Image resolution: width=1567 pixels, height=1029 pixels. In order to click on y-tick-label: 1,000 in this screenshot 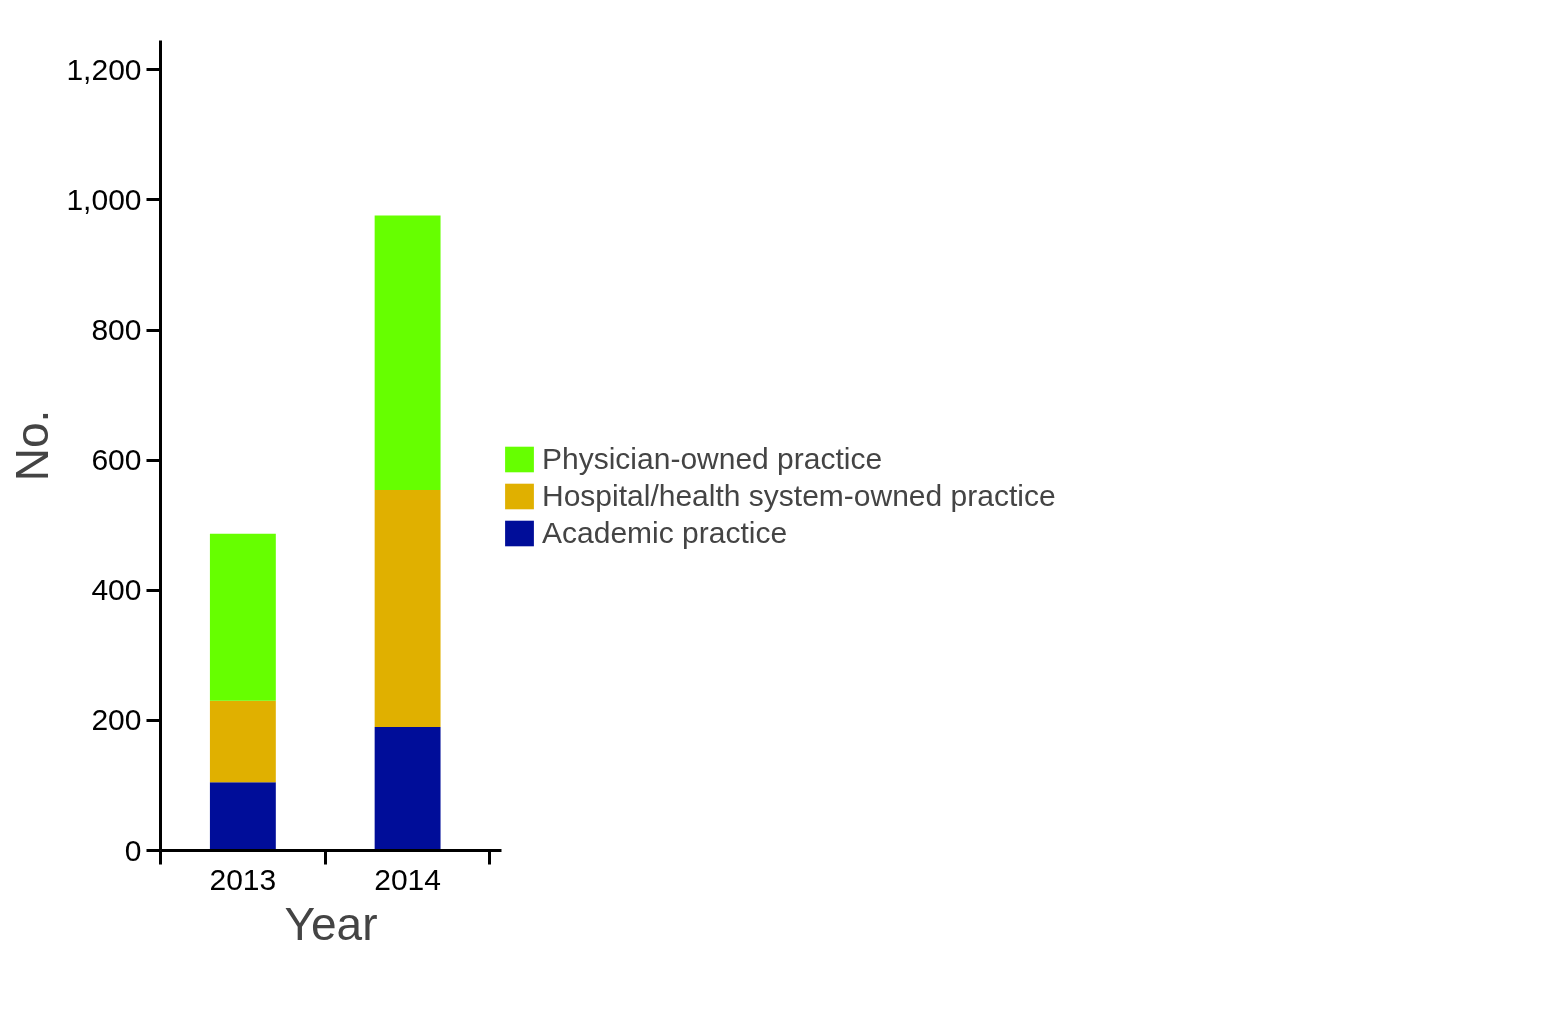, I will do `click(104, 199)`.